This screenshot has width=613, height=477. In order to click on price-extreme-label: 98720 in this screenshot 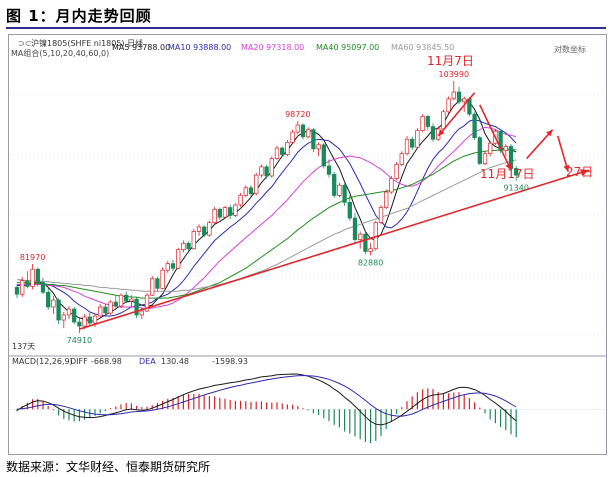, I will do `click(297, 114)`.